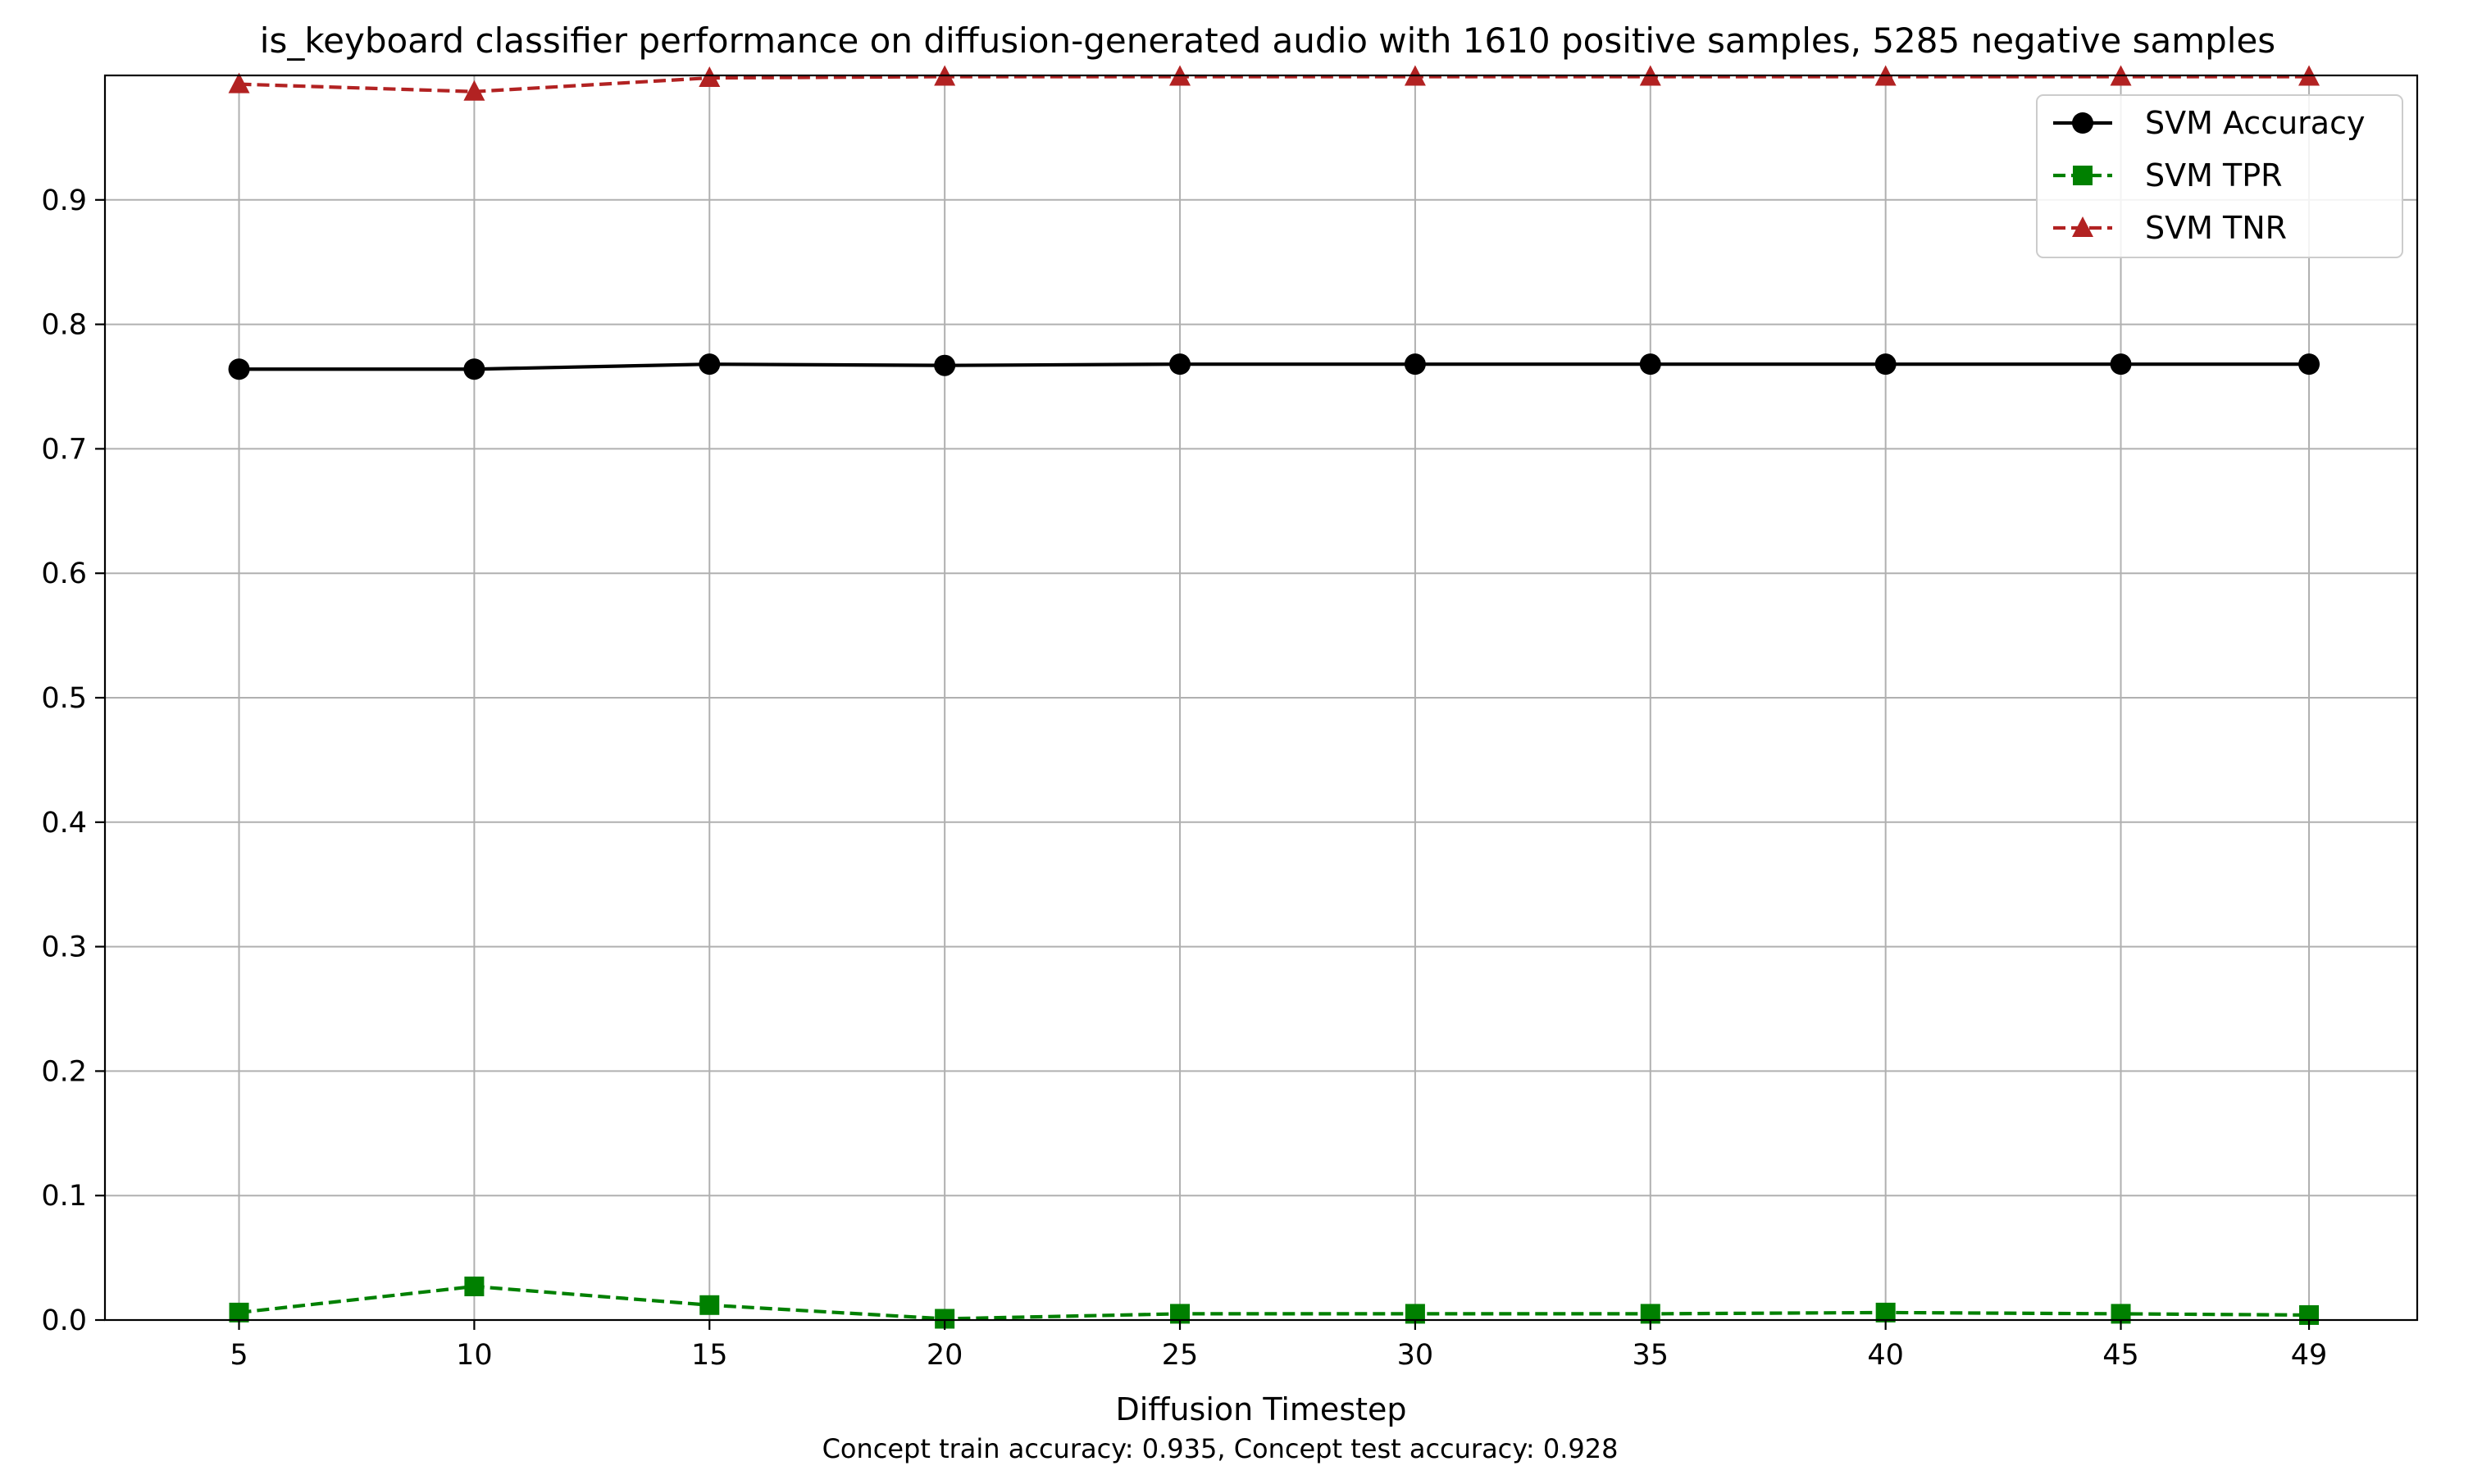 The width and height of the screenshot is (2482, 1484). I want to click on x-tick-label: 40, so click(1885, 1355).